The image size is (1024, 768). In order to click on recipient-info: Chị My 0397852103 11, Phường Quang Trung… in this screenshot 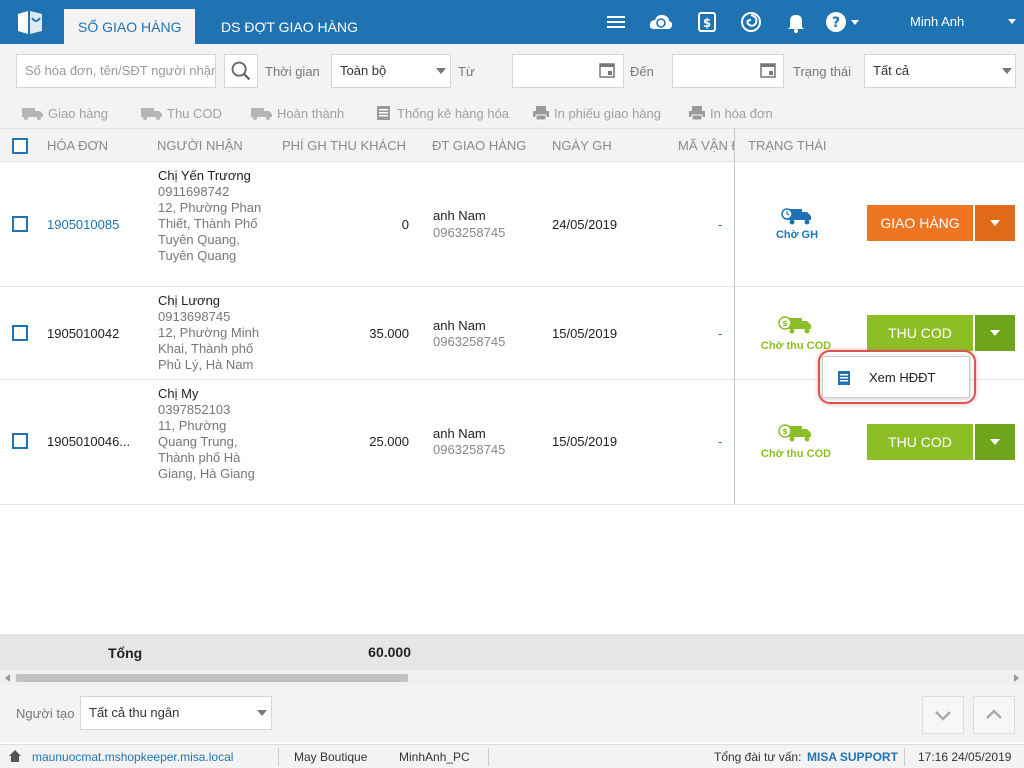, I will do `click(206, 433)`.